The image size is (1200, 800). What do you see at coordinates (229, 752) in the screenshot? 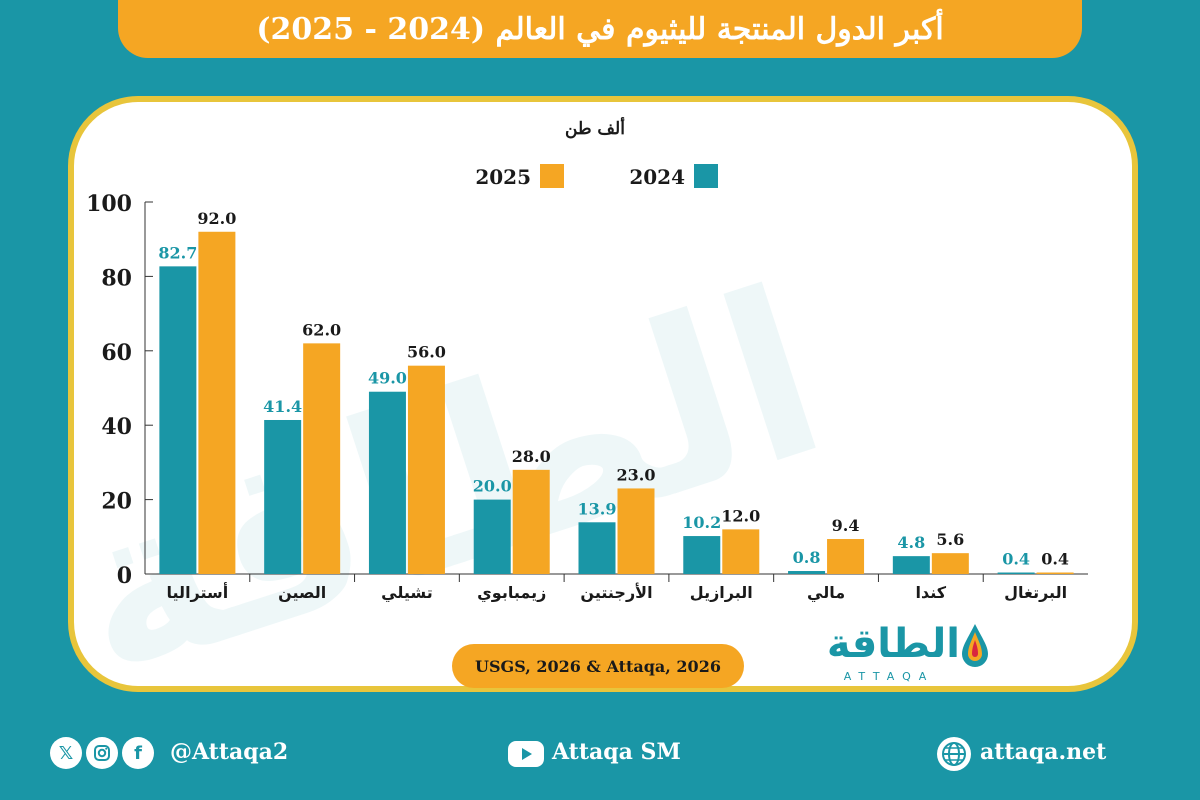
I see `social-handle: @Attaqa2` at bounding box center [229, 752].